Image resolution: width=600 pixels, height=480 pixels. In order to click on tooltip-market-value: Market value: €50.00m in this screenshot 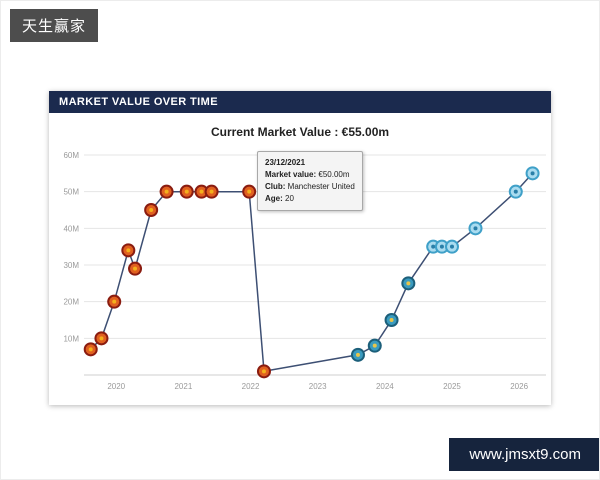, I will do `click(307, 174)`.